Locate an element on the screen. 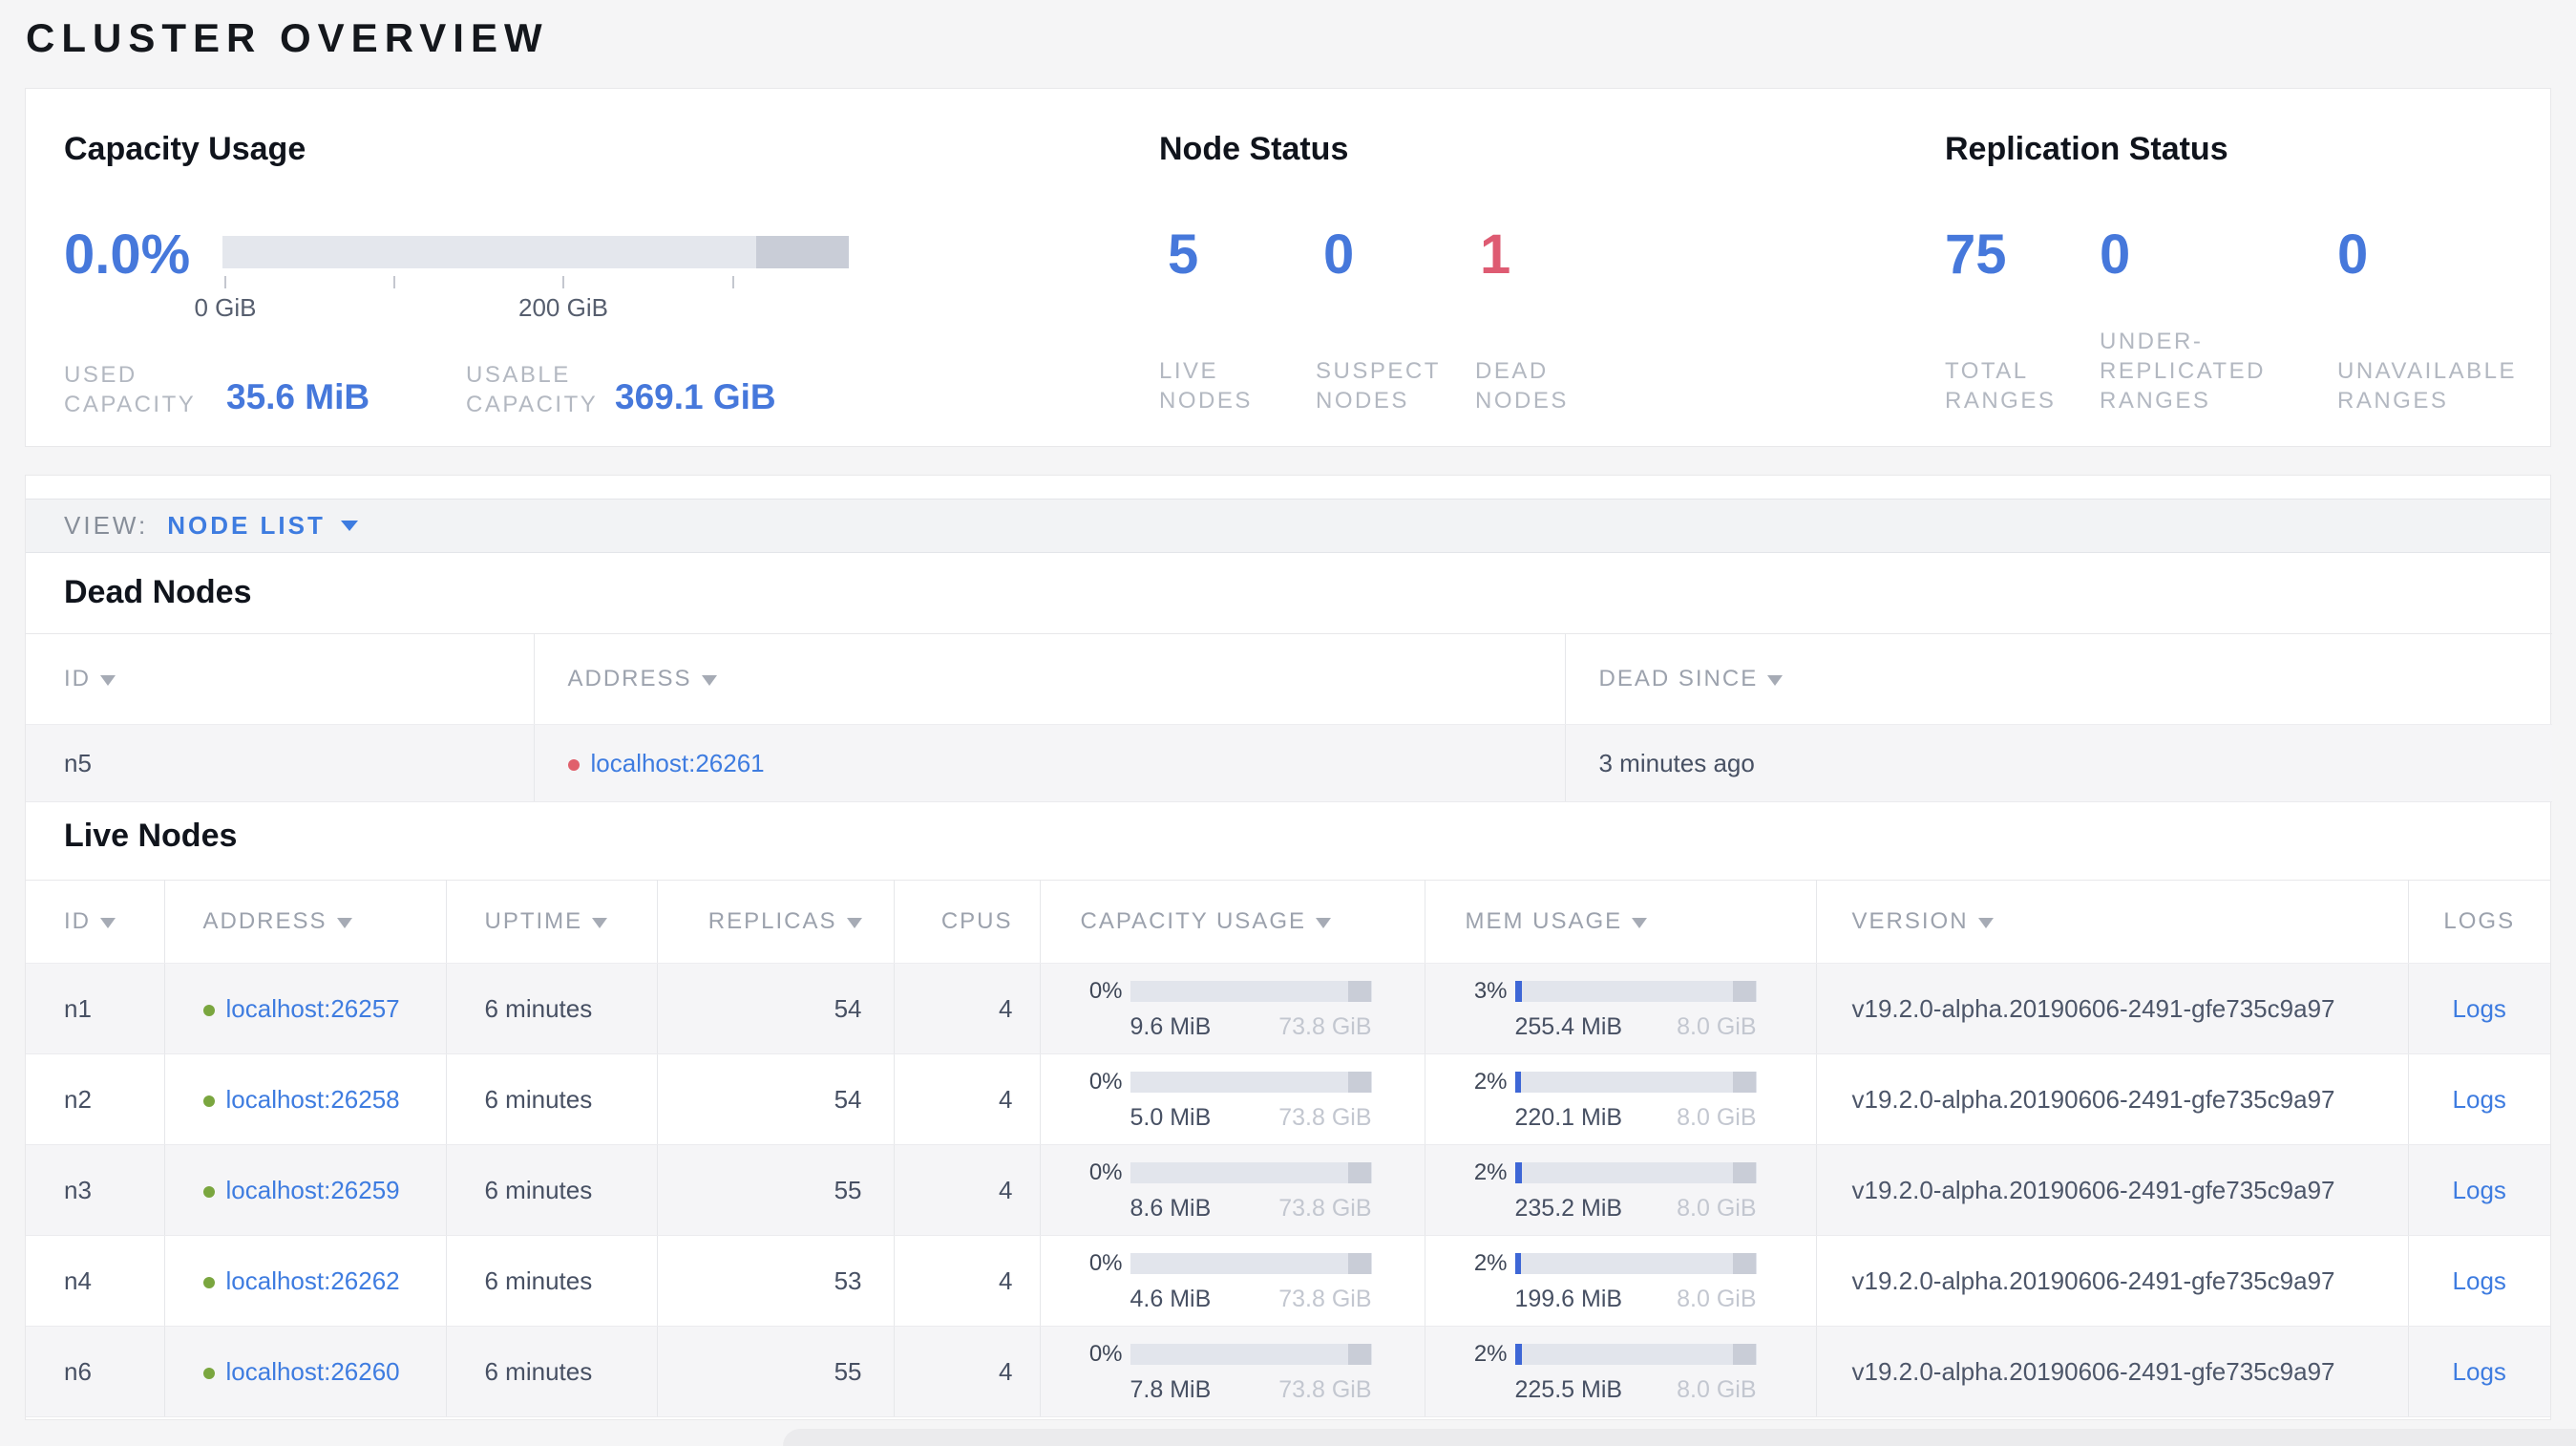 This screenshot has width=2576, height=1446. node-id: n2 is located at coordinates (95, 1099).